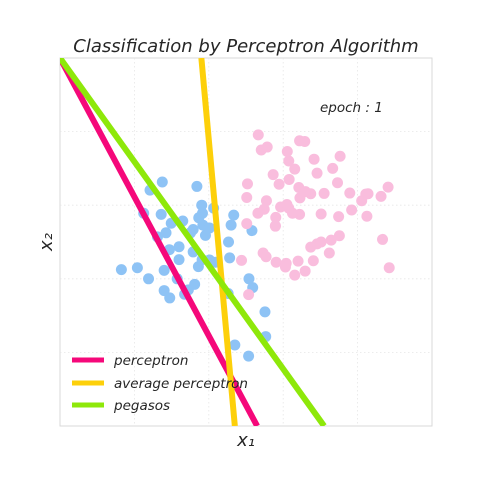 This screenshot has width=480, height=480. I want to click on y-axis-label: x₂, so click(46, 242).